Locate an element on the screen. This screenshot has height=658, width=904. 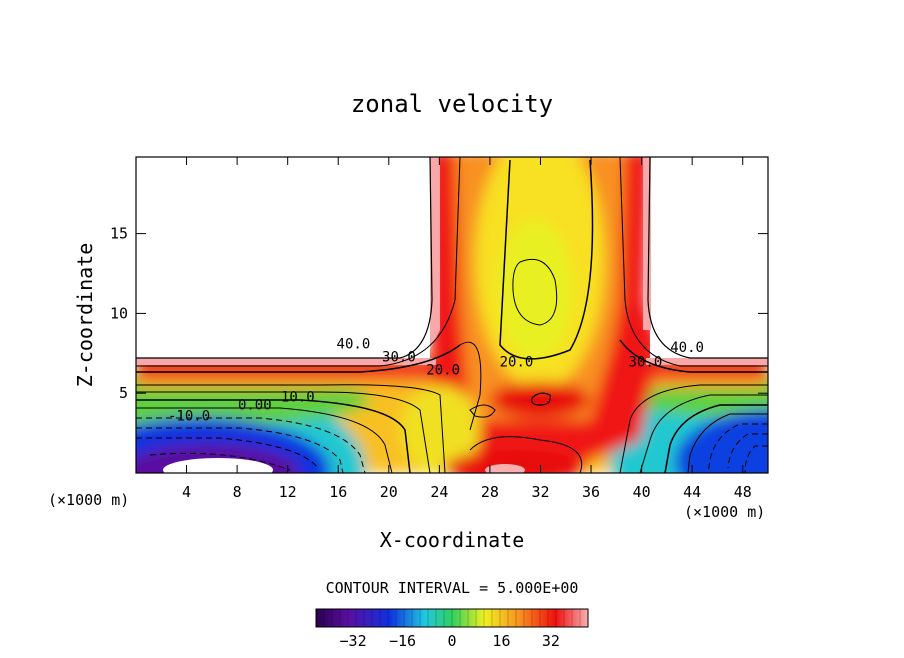
colorbar-tick-label: −16 is located at coordinates (402, 641).